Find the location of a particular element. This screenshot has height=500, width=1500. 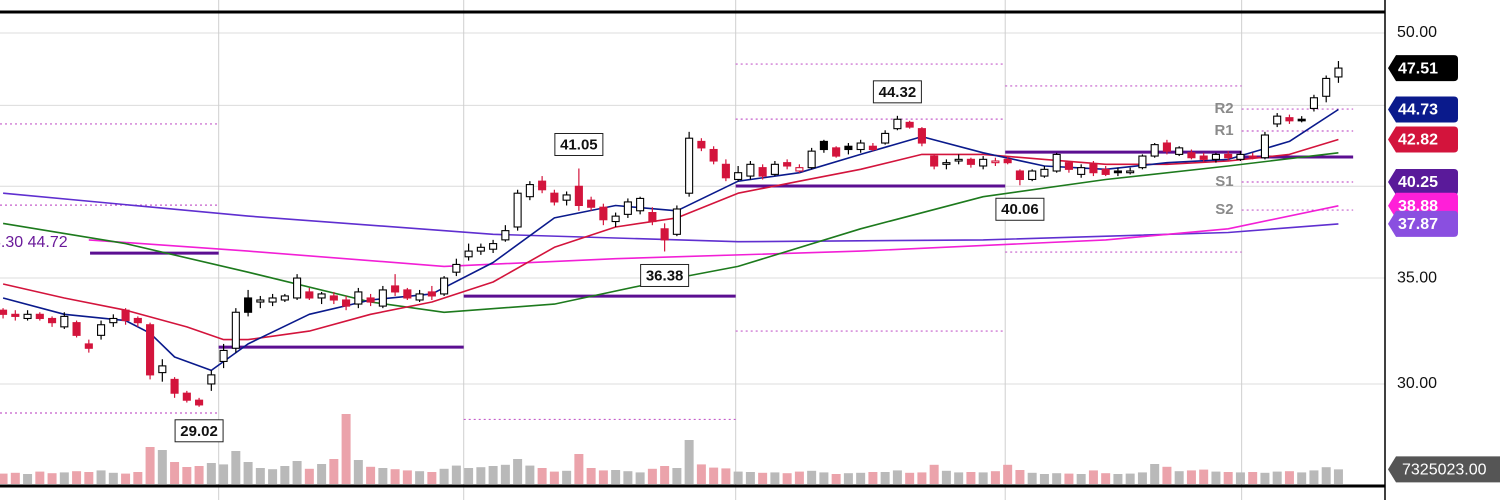

price-tag-label: 44.73 is located at coordinates (1418, 110).